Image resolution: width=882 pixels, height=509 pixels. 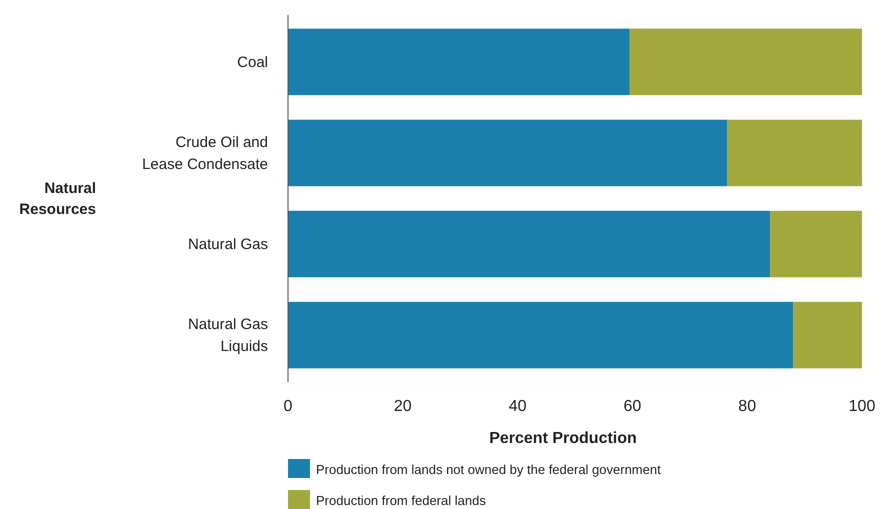 What do you see at coordinates (563, 438) in the screenshot?
I see `x-axis-title: Percent Production` at bounding box center [563, 438].